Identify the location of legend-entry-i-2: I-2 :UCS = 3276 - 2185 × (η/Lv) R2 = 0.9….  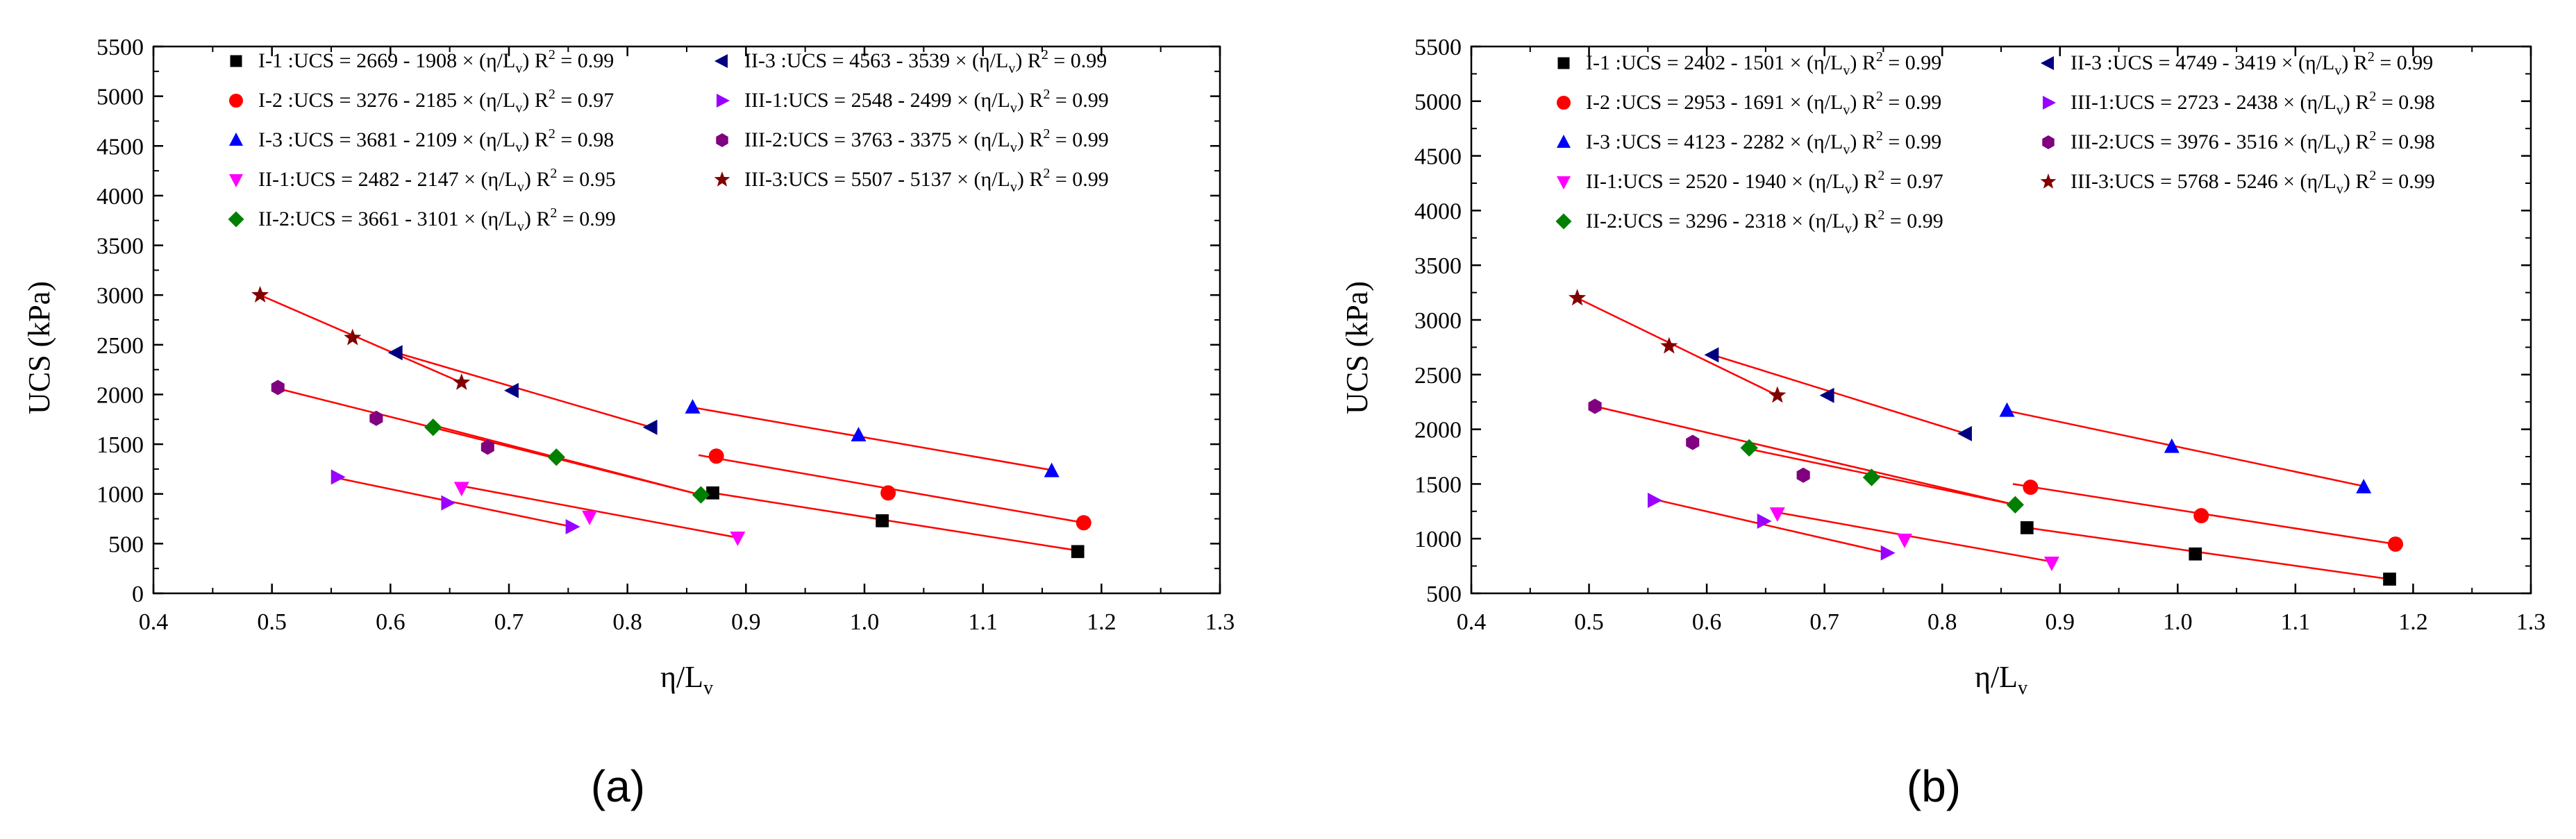
(436, 101).